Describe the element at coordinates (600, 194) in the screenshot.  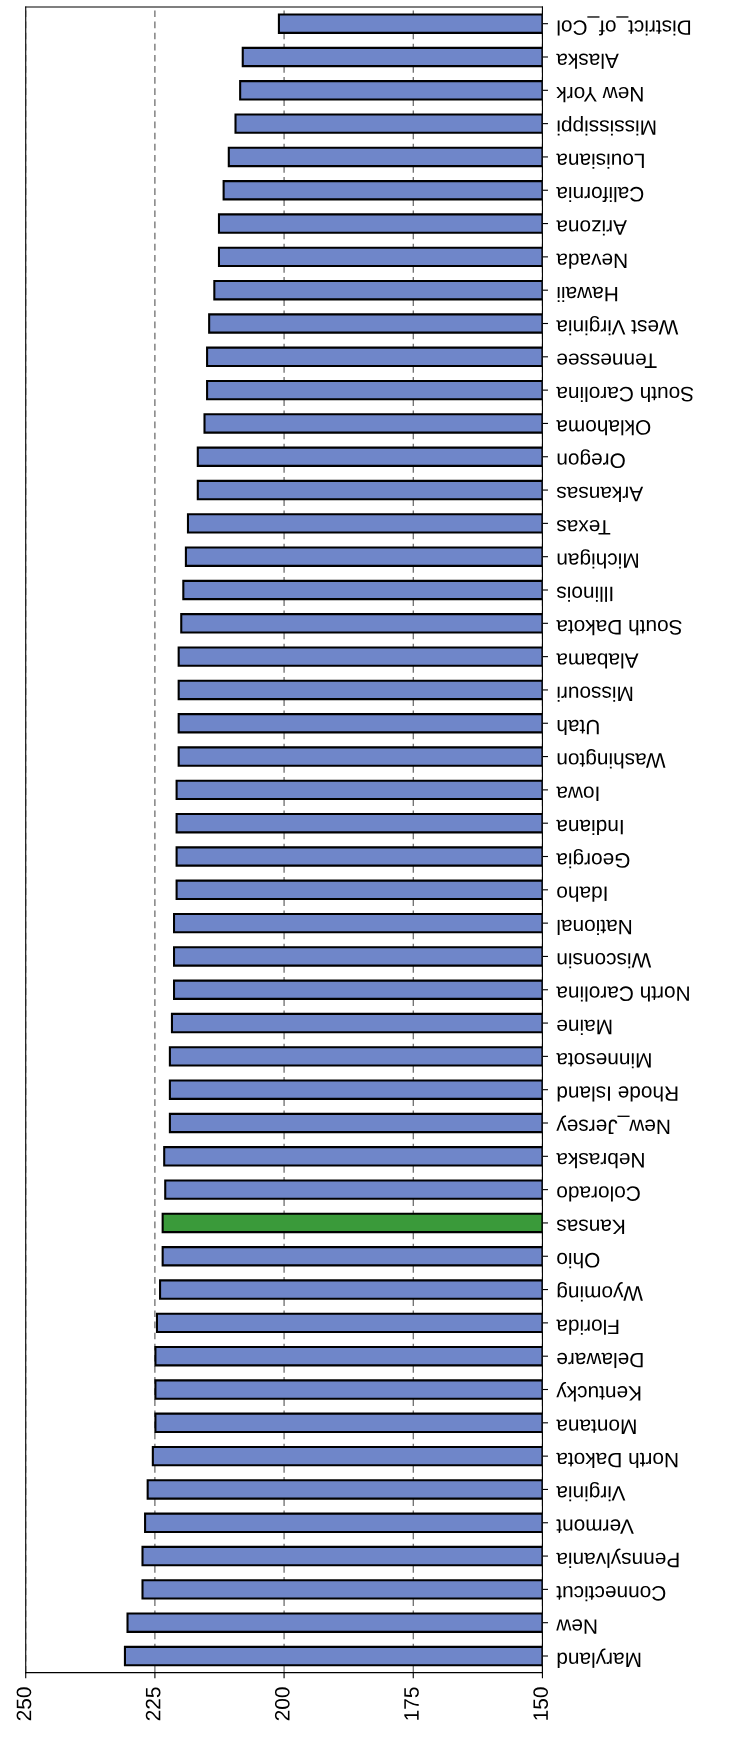
I see `y-tick-label: California` at that location.